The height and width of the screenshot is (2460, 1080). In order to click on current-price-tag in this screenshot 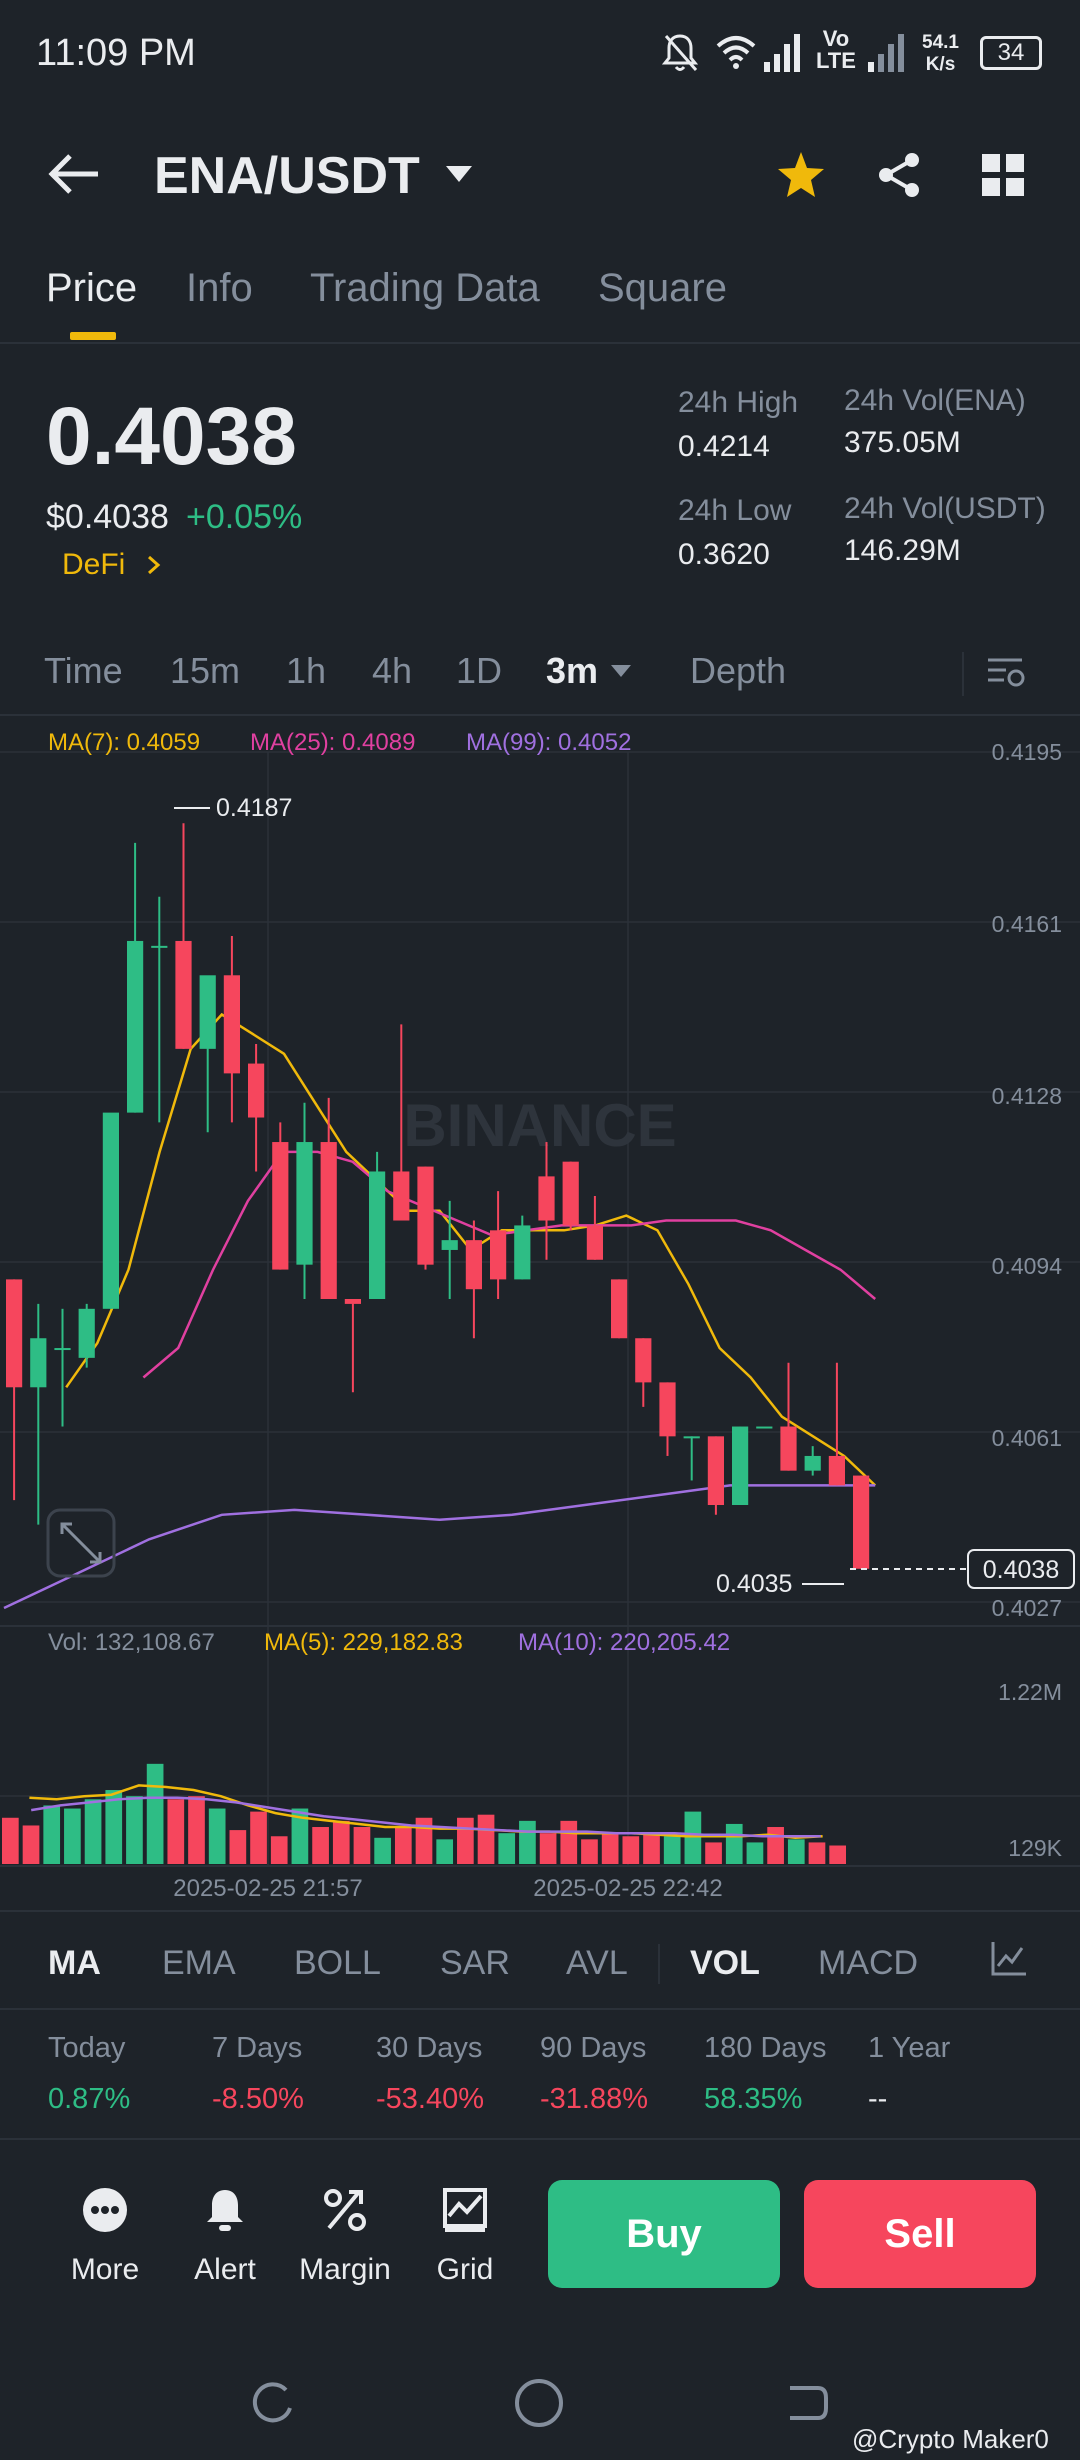, I will do `click(1021, 1569)`.